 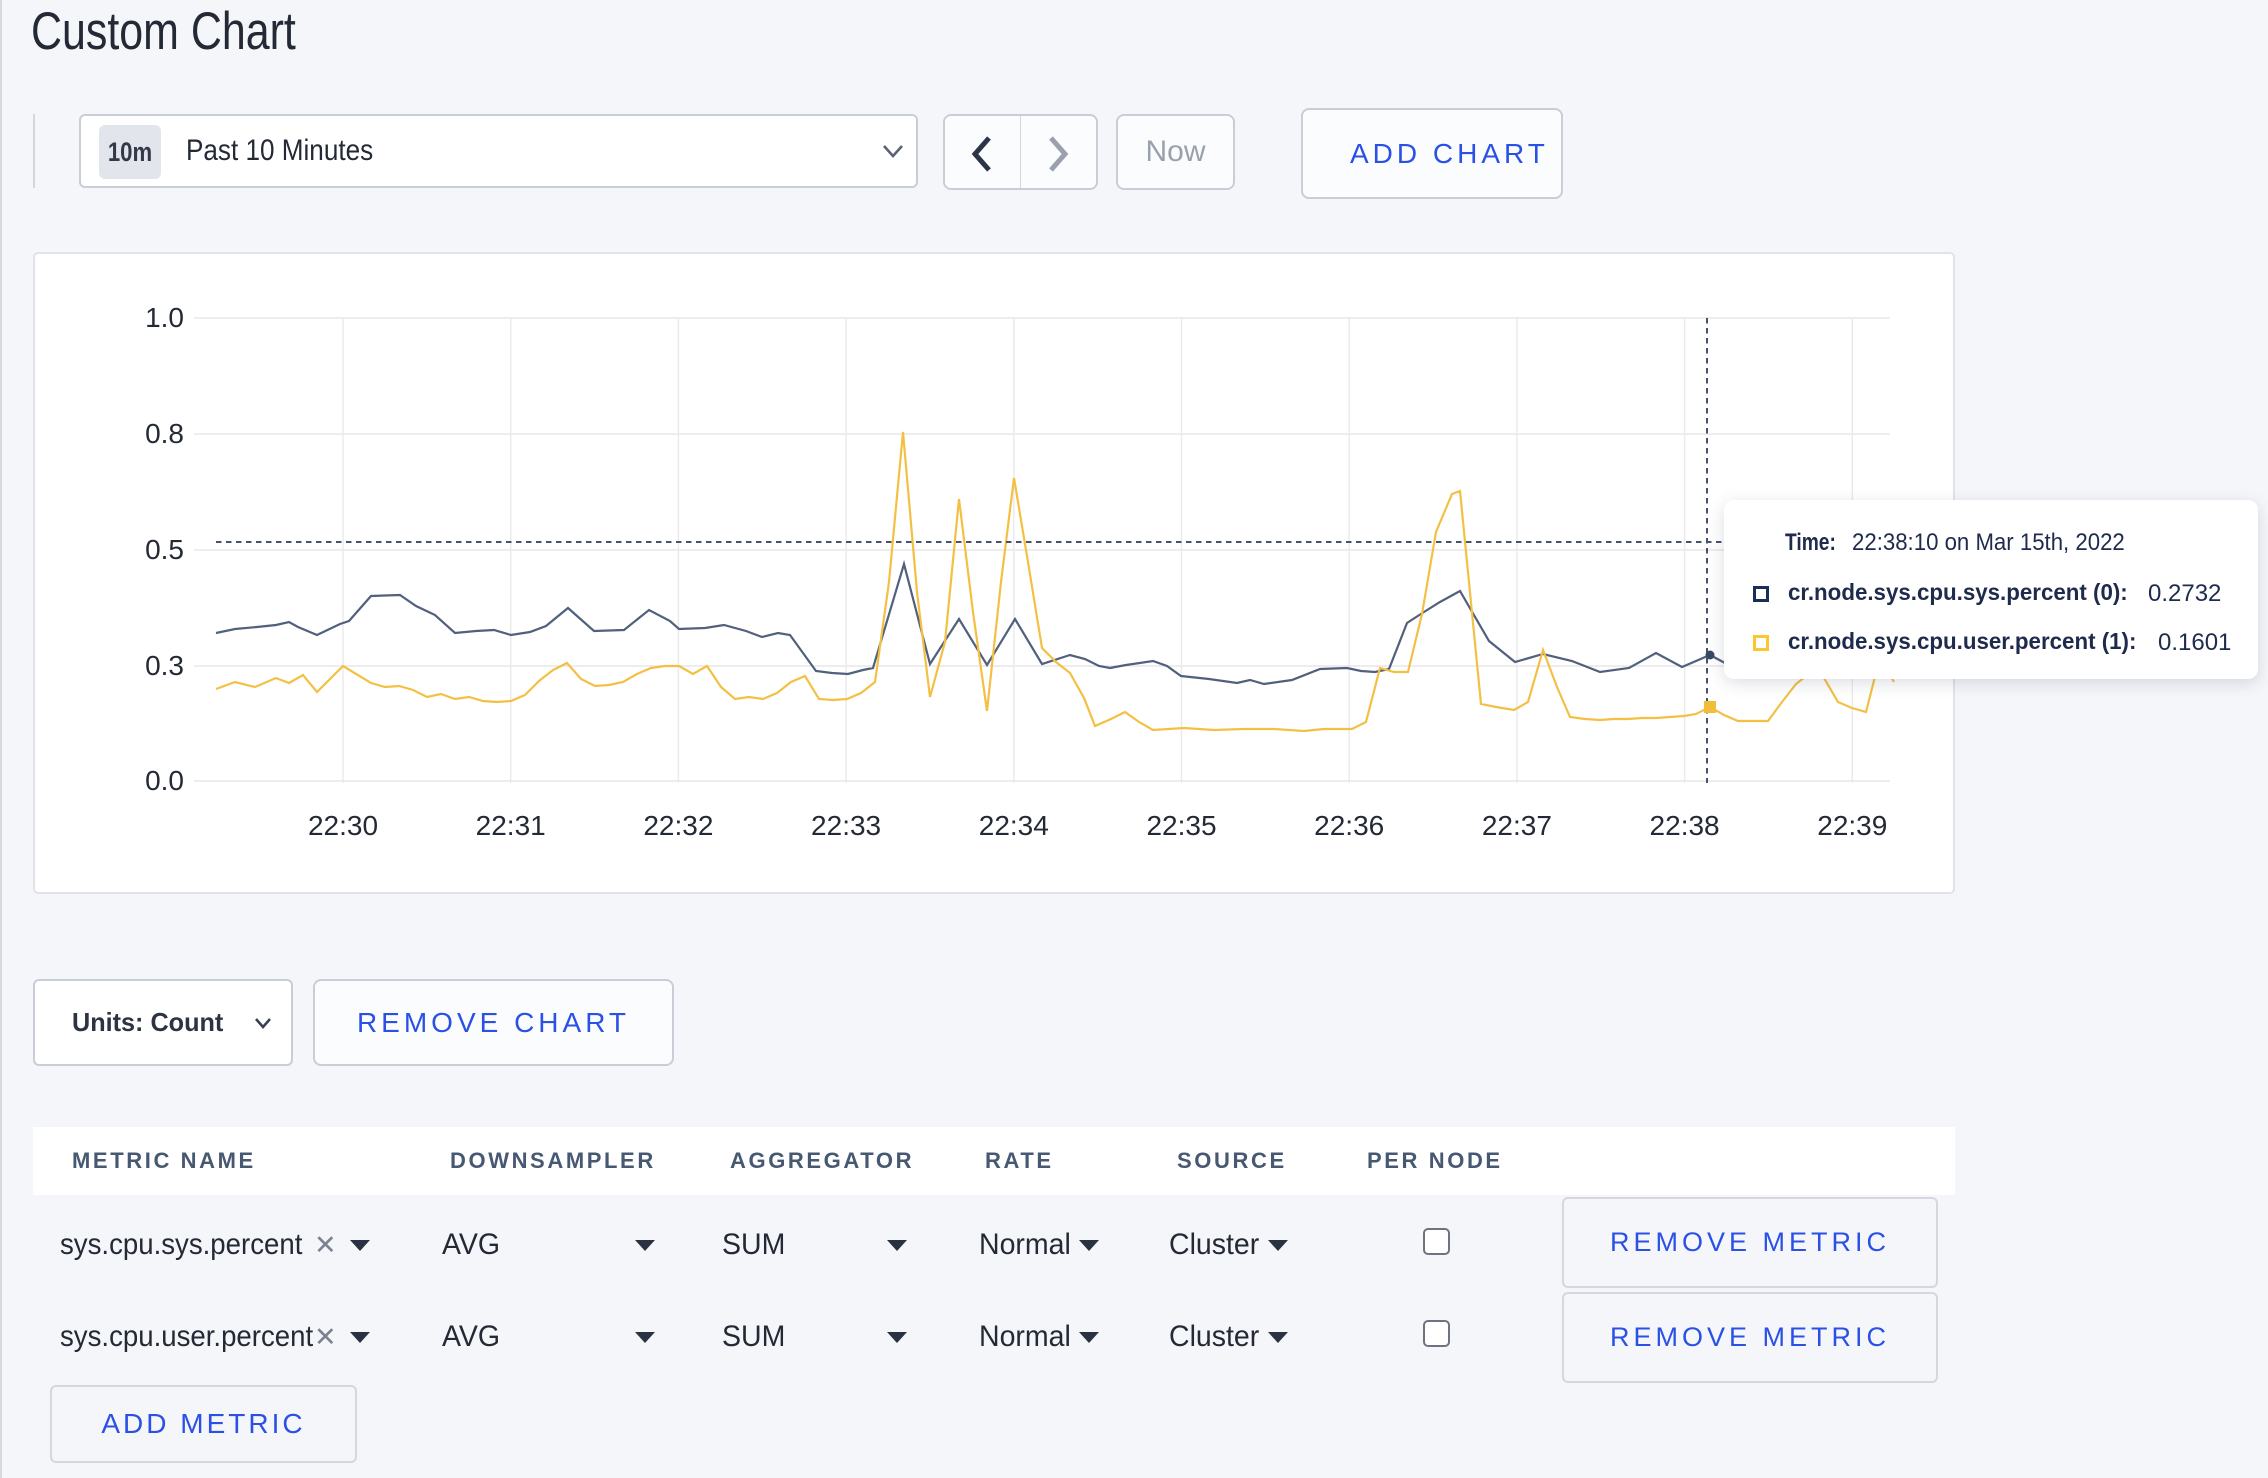 I want to click on svg-text: 22:31, so click(x=511, y=825).